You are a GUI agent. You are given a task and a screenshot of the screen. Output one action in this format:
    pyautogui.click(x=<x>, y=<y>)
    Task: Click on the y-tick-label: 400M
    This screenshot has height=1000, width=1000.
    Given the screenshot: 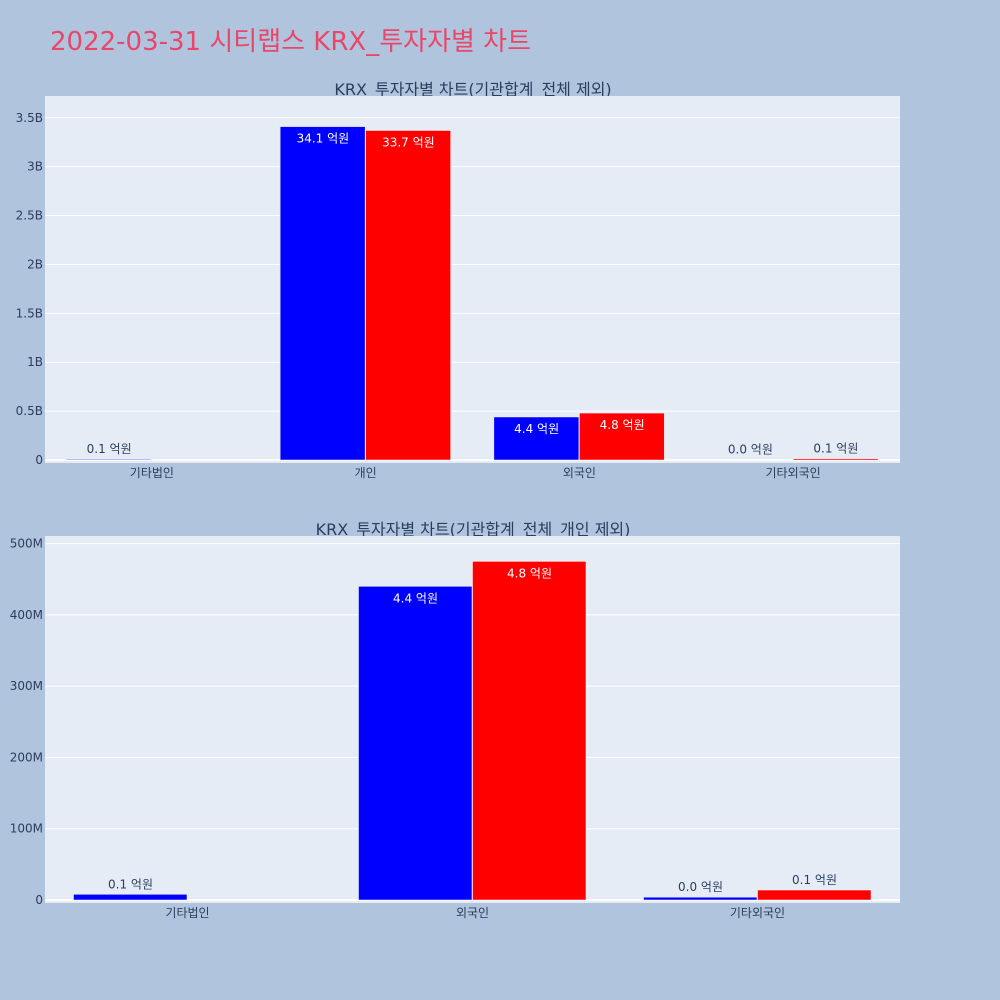 What is the action you would take?
    pyautogui.click(x=26, y=615)
    